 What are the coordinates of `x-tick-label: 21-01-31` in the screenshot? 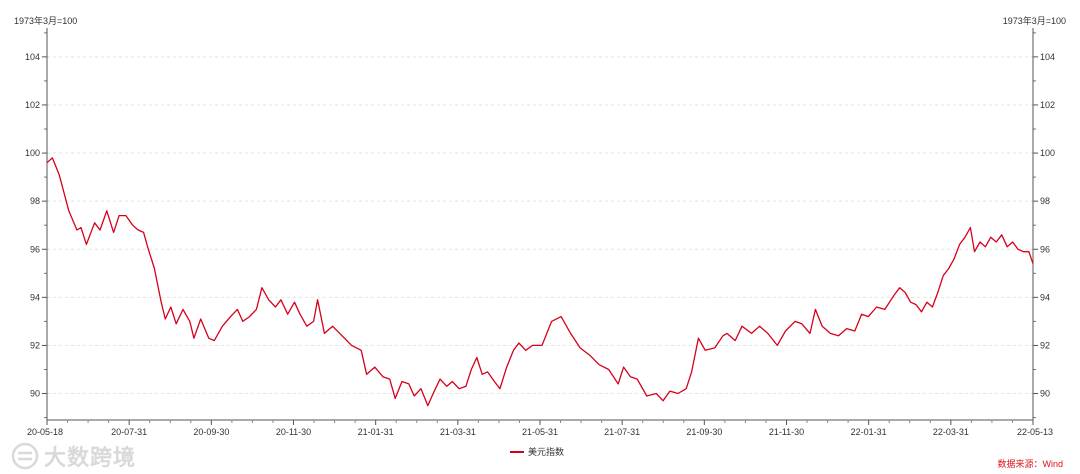 It's located at (376, 432).